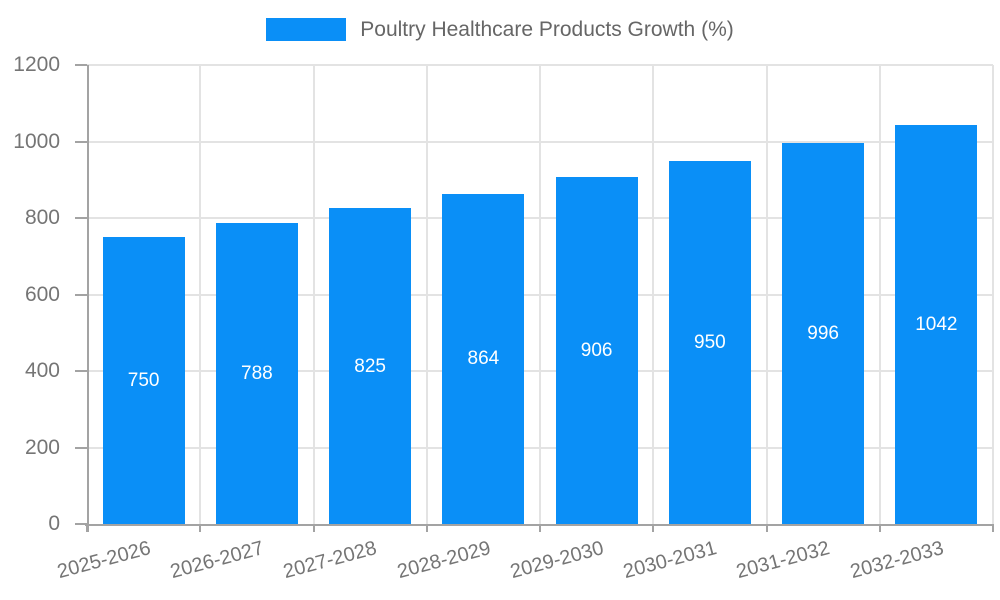  What do you see at coordinates (36, 64) in the screenshot?
I see `y-axis-tick-label: 1200` at bounding box center [36, 64].